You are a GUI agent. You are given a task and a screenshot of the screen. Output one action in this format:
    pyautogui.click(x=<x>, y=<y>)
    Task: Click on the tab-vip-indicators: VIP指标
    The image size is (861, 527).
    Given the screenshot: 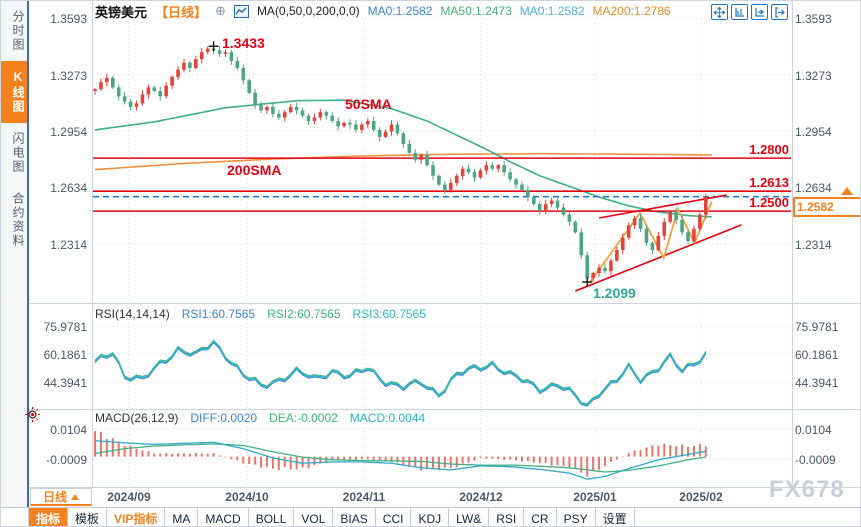 What is the action you would take?
    pyautogui.click(x=136, y=517)
    